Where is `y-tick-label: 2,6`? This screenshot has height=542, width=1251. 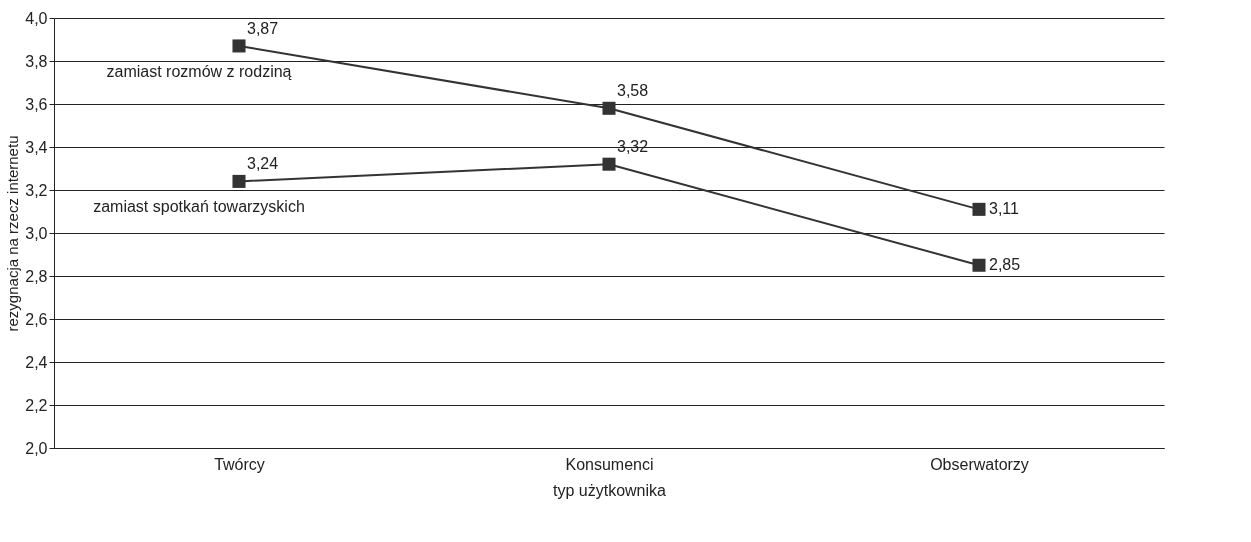 y-tick-label: 2,6 is located at coordinates (36, 319).